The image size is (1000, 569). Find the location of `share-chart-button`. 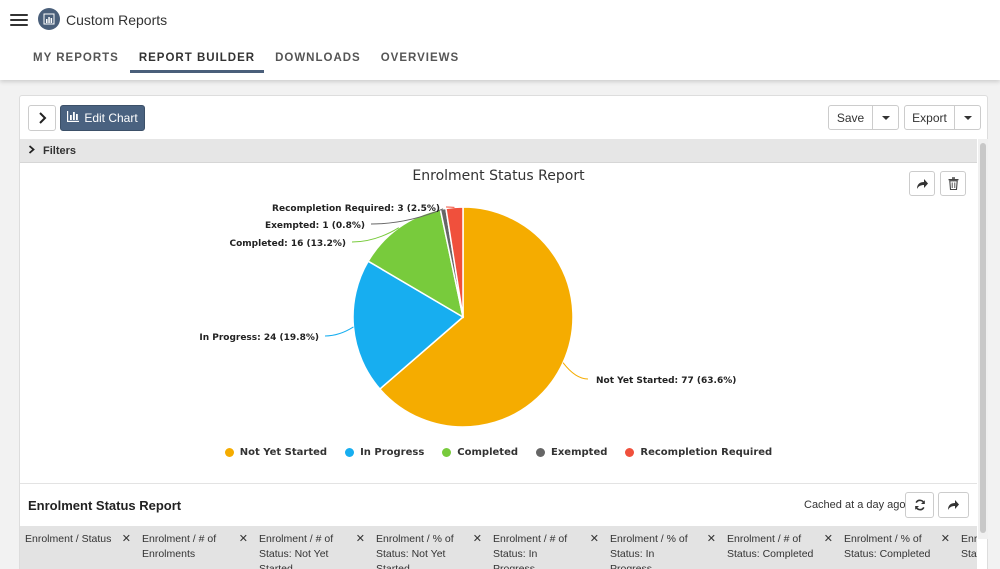

share-chart-button is located at coordinates (922, 183).